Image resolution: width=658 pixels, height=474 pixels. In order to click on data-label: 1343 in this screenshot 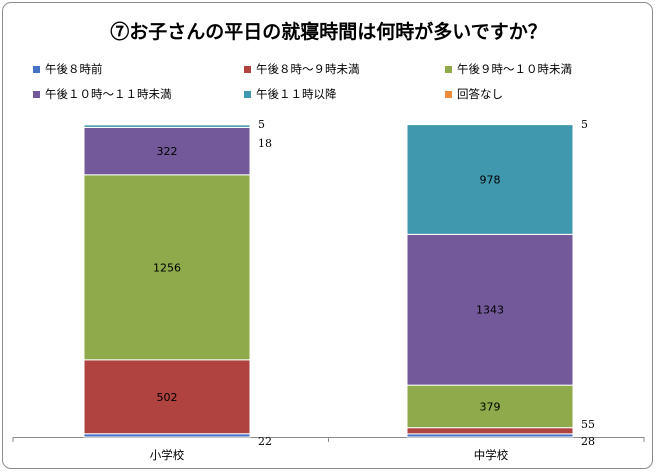, I will do `click(490, 310)`.